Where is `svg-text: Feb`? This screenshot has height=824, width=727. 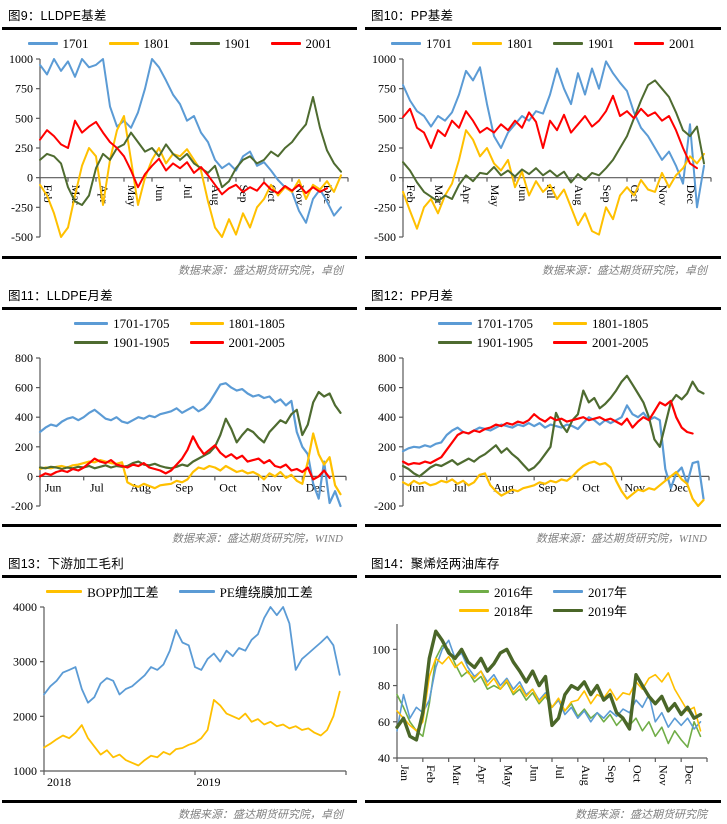 svg-text: Feb is located at coordinates (411, 194).